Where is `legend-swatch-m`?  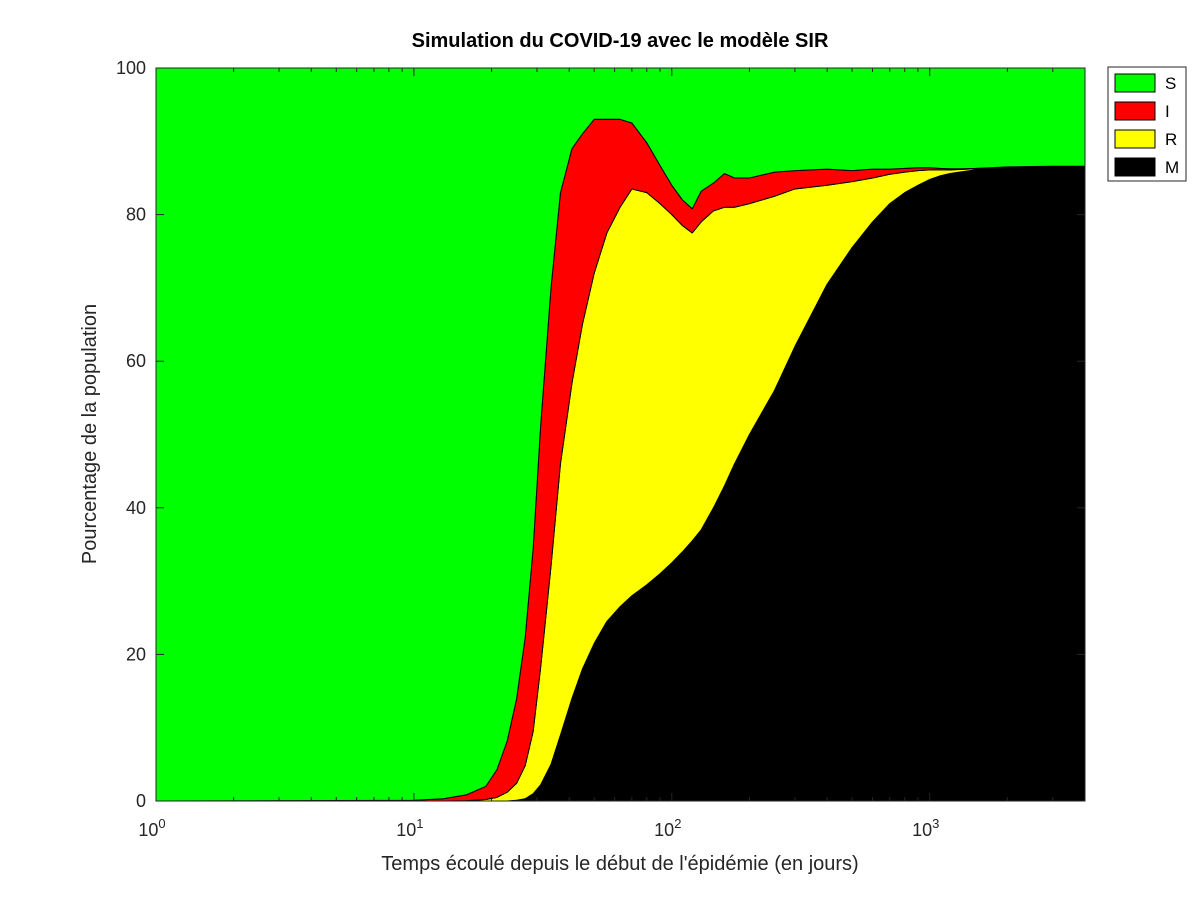 legend-swatch-m is located at coordinates (1135, 167).